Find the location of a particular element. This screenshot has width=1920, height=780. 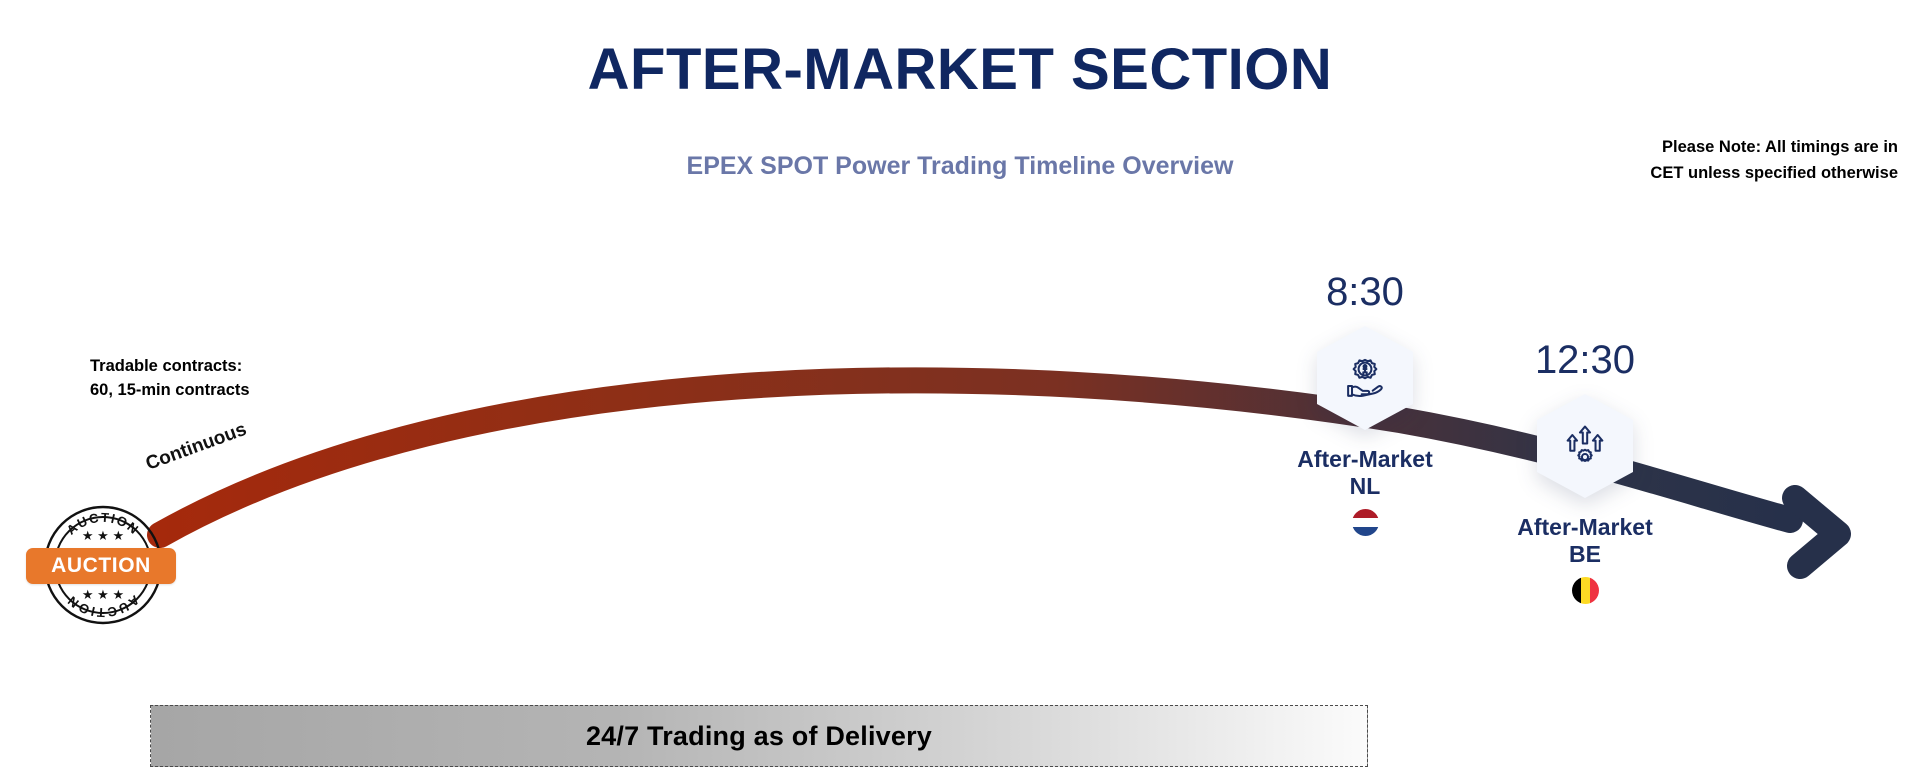

milestone-nl-label: After-Market NL is located at coordinates (1365, 473).